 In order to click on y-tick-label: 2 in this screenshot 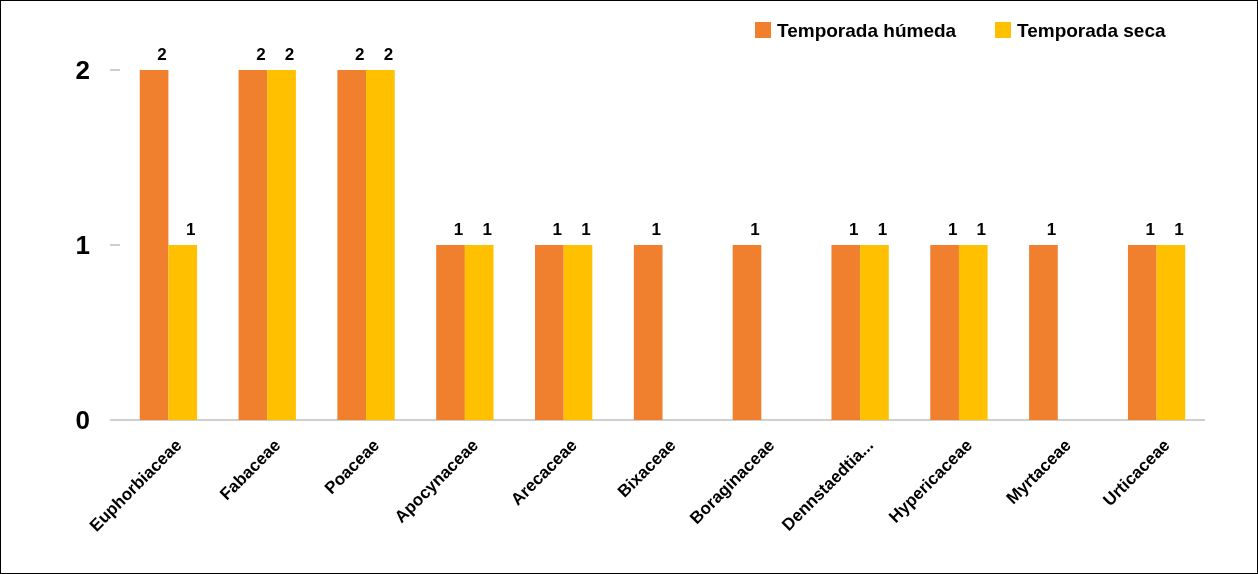, I will do `click(82, 70)`.